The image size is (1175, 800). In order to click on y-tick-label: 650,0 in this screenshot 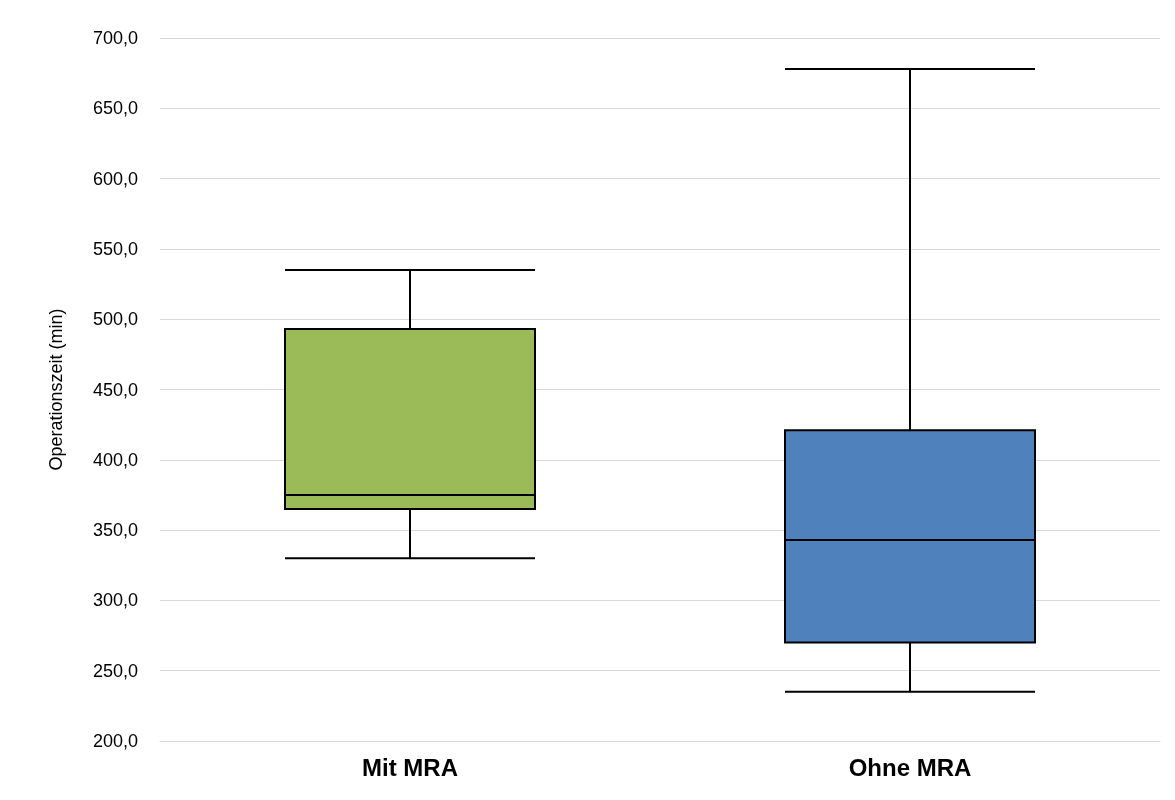, I will do `click(115, 108)`.